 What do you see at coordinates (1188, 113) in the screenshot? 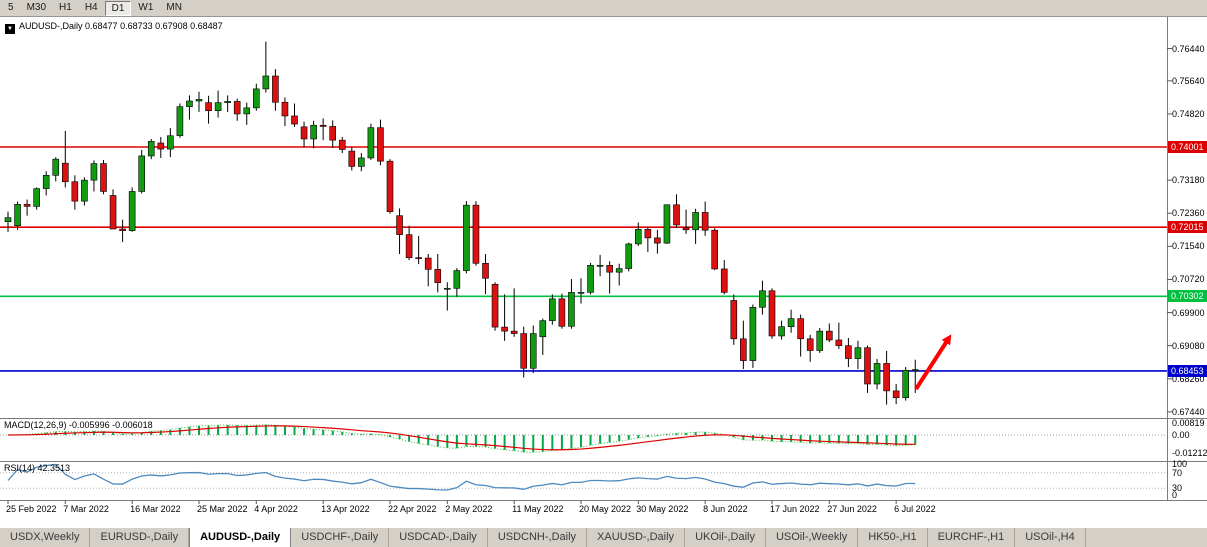
I see `price-scale-label: 0.74820` at bounding box center [1188, 113].